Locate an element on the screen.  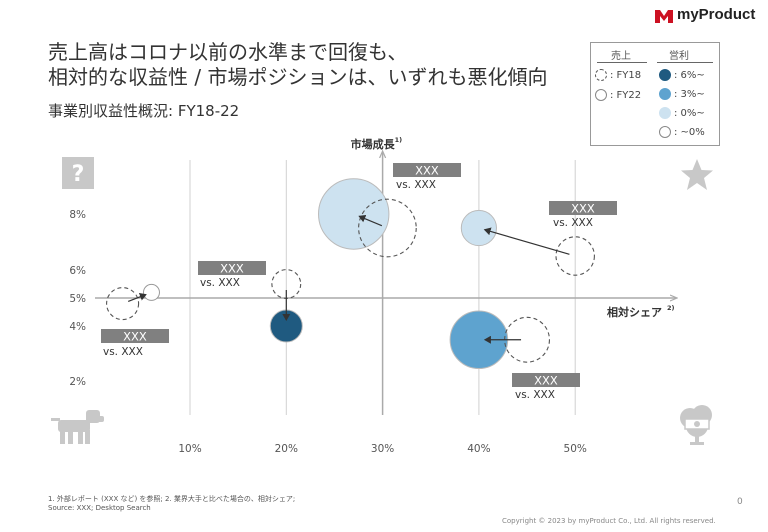
y-tick-label: 6% is located at coordinates (77, 271).